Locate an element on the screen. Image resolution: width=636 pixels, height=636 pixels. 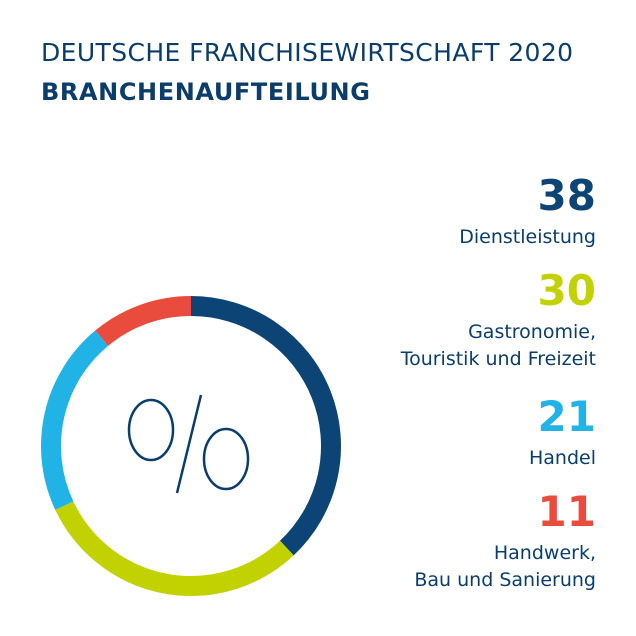
page-subtitle: BRANCHENAUFTEILUNG is located at coordinates (206, 92).